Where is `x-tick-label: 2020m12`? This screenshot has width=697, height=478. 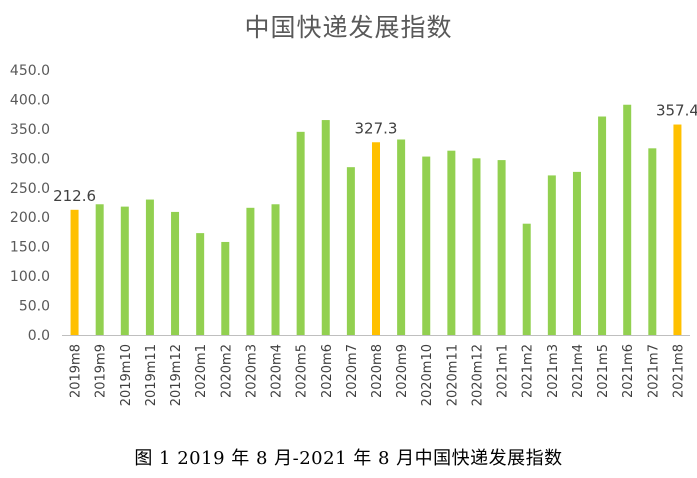 x-tick-label: 2020m12 is located at coordinates (477, 375).